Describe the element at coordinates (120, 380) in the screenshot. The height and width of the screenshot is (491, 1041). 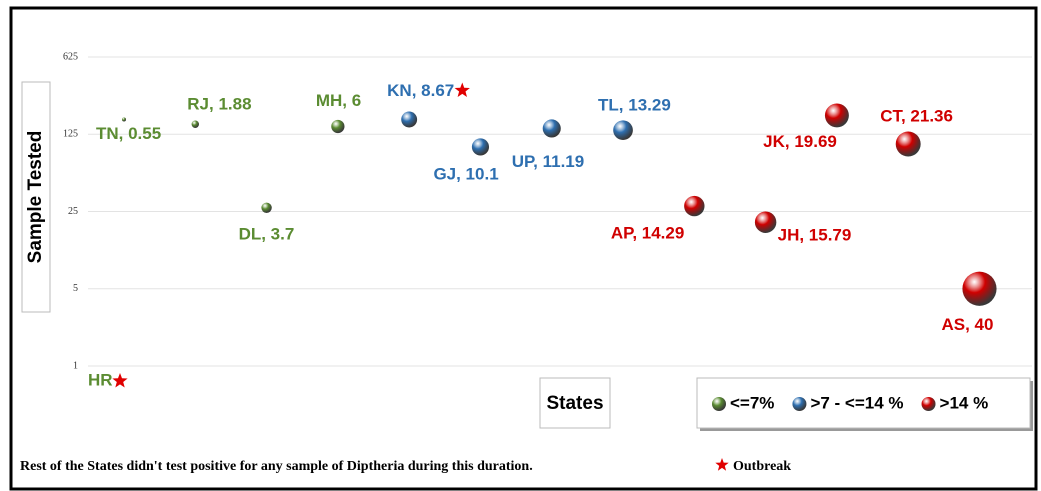
I see `annotation-star` at that location.